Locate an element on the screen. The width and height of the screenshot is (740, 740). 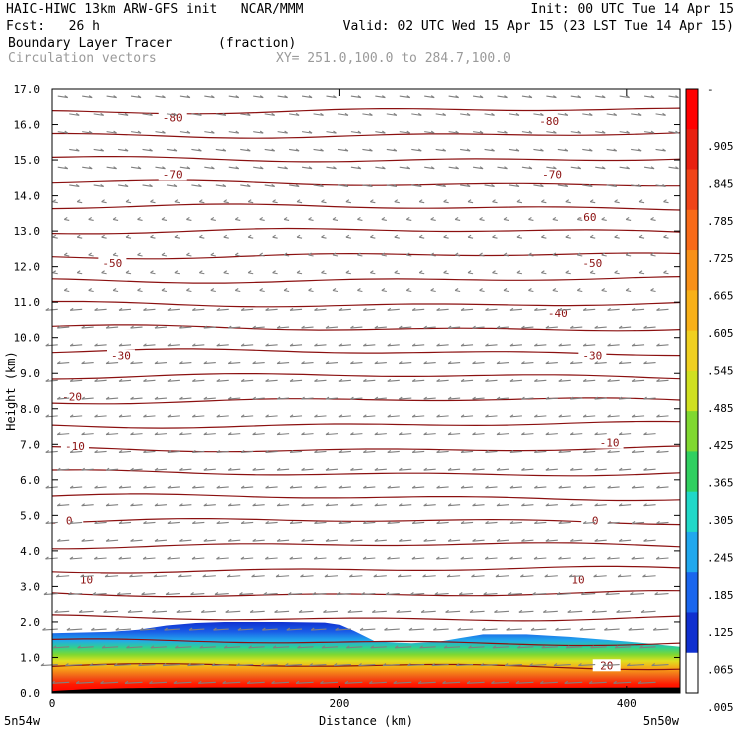
colorbar-label: .065 is located at coordinates (720, 670).